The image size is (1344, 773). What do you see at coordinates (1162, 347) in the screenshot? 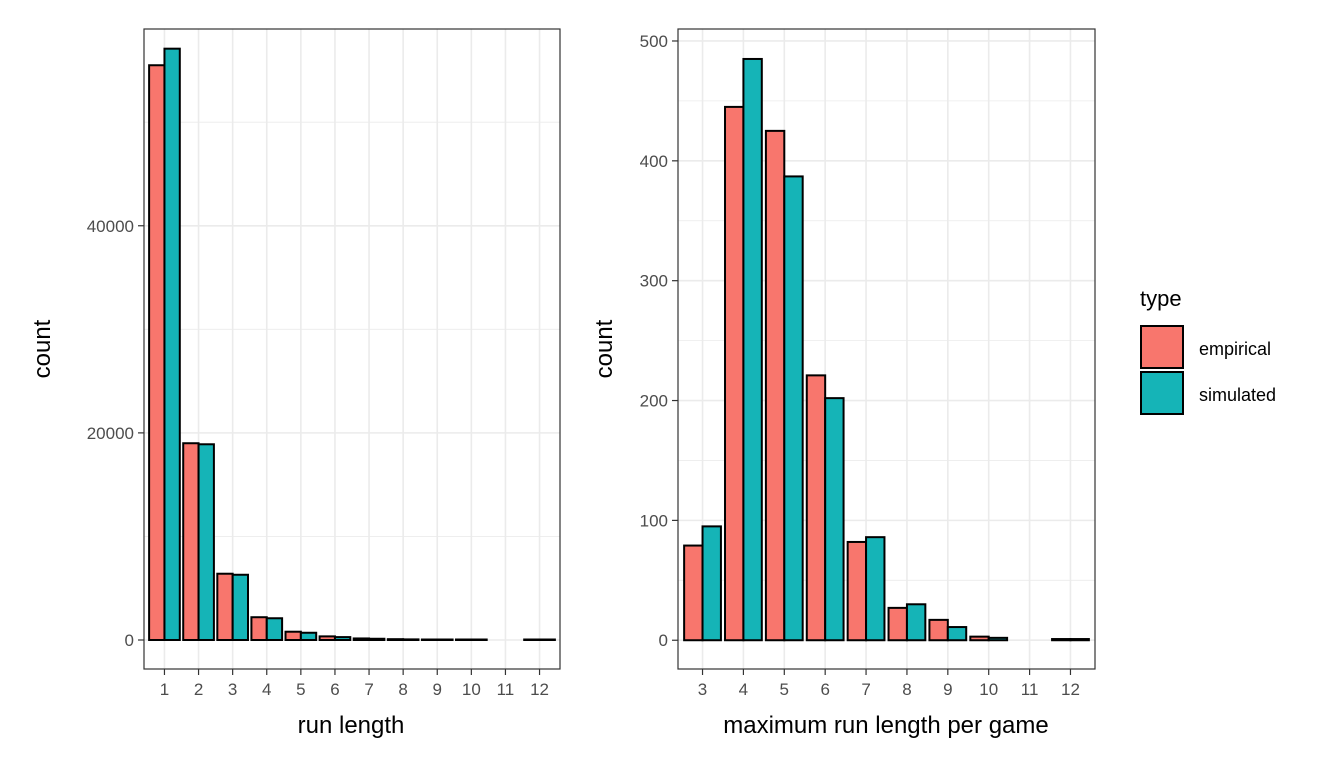
I see `legend-swatch-empirical` at bounding box center [1162, 347].